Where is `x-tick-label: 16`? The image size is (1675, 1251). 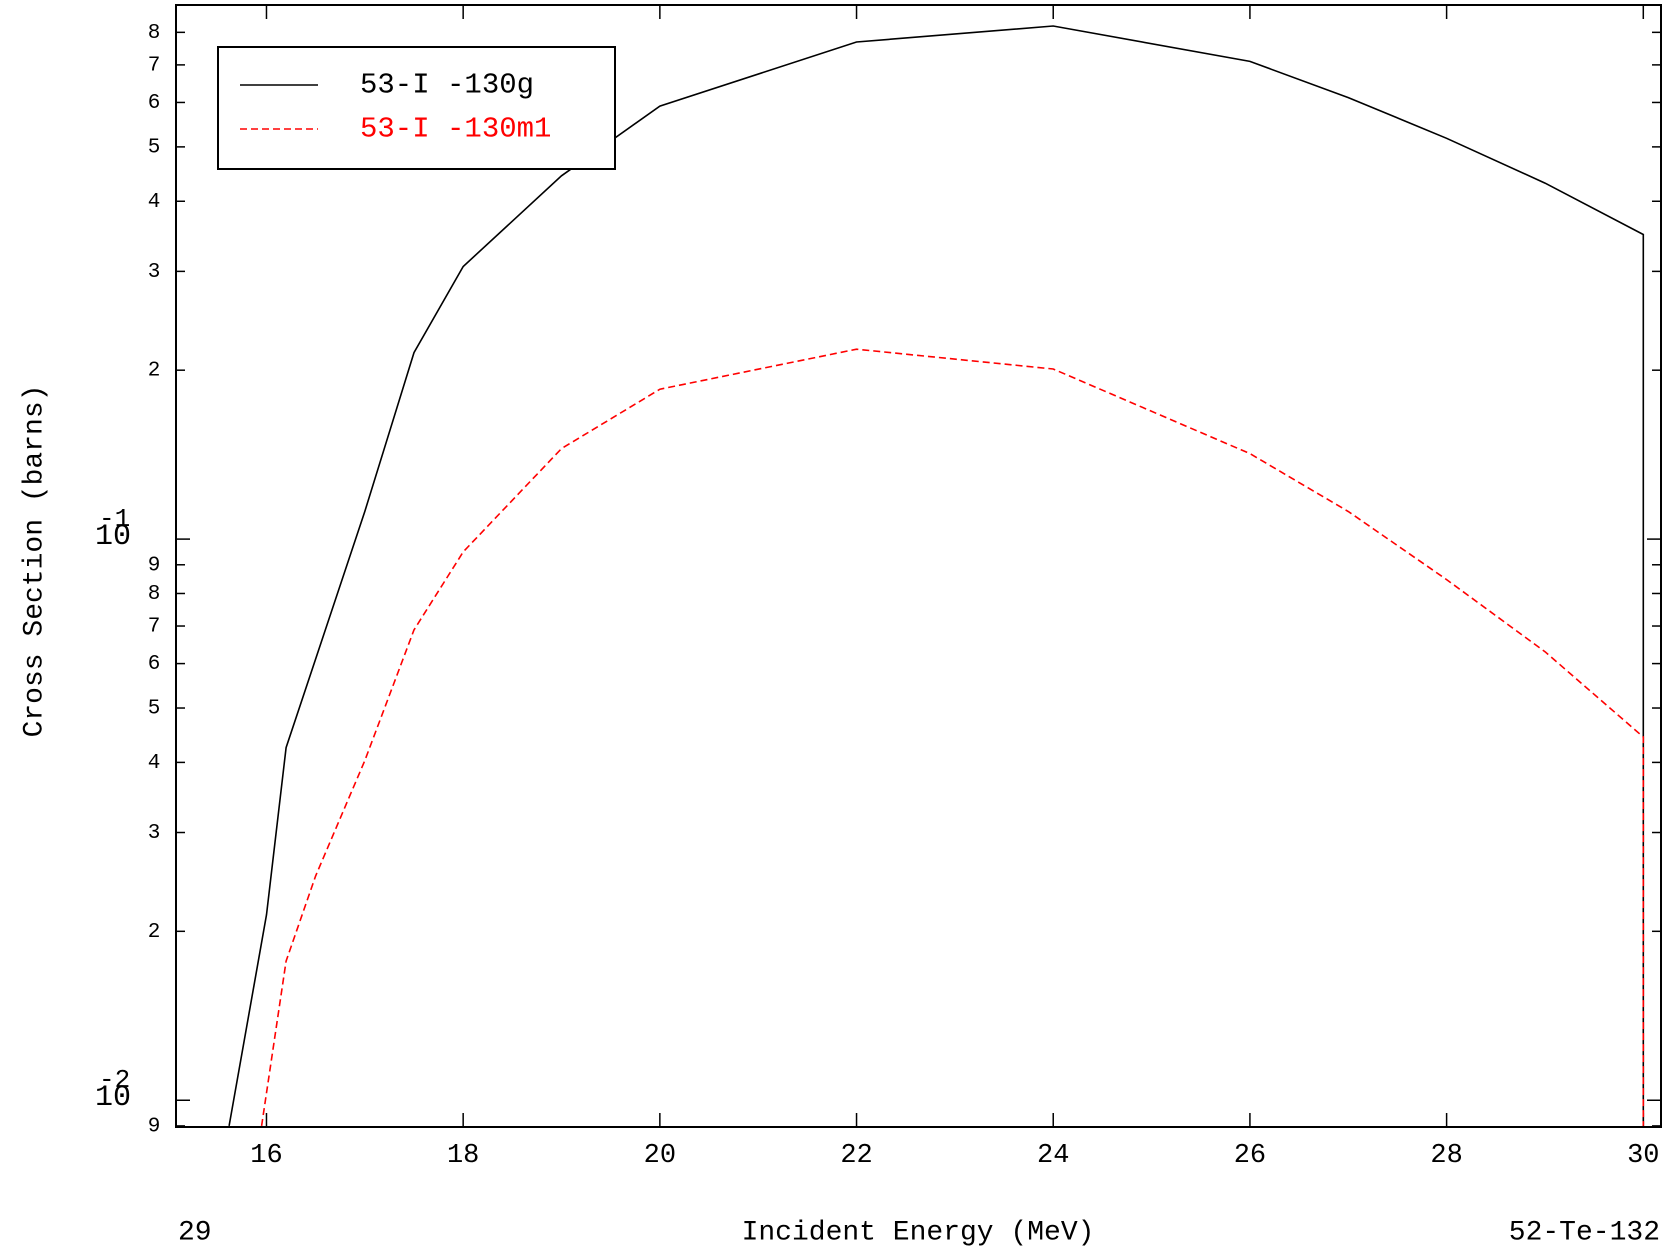 x-tick-label: 16 is located at coordinates (266, 1156).